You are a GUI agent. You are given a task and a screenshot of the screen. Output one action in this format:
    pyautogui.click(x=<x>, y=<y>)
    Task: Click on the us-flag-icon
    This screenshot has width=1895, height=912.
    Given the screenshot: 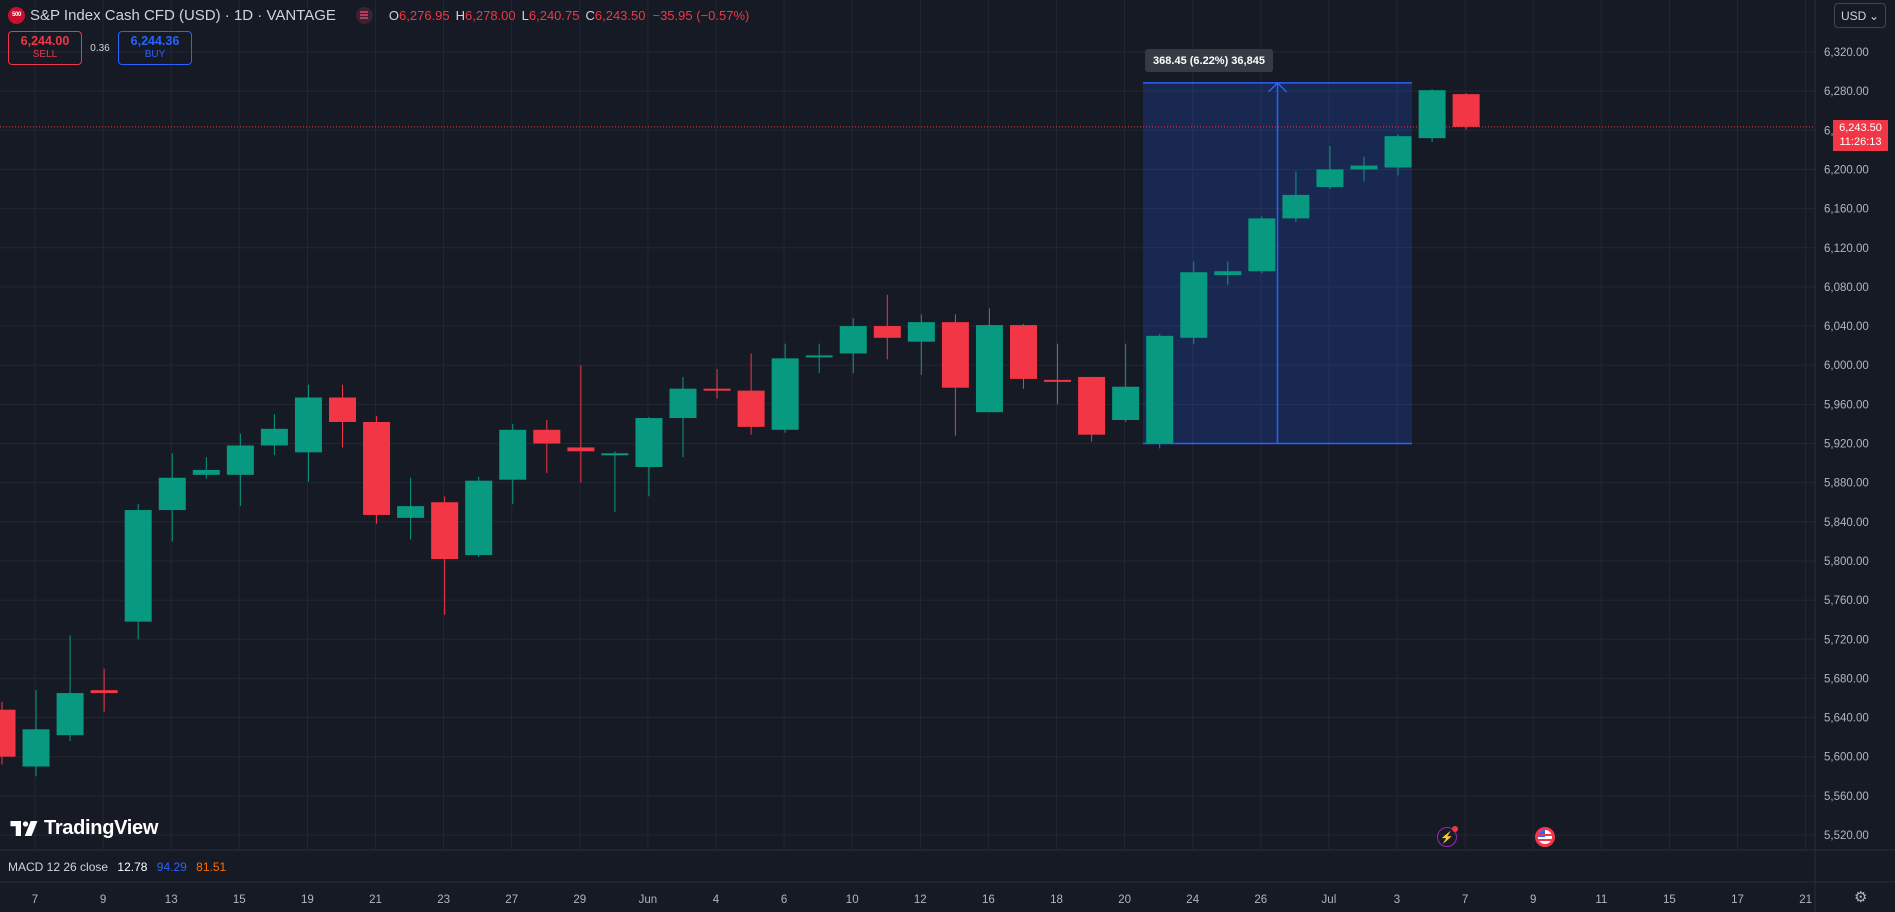 What is the action you would take?
    pyautogui.click(x=1545, y=837)
    